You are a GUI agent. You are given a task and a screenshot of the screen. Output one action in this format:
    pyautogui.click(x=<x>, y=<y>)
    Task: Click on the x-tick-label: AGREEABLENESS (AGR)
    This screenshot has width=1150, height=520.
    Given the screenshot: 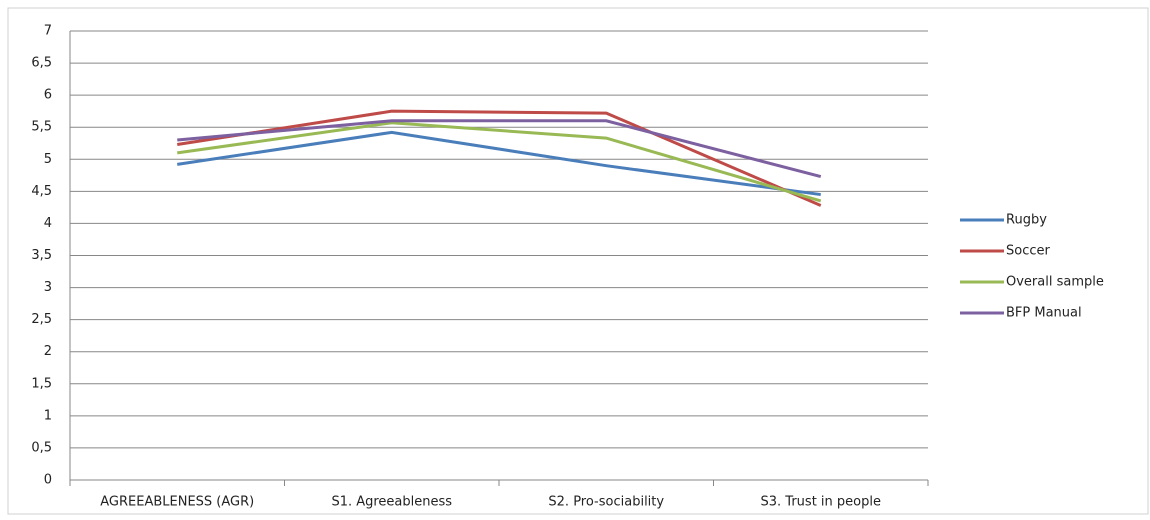 What is the action you would take?
    pyautogui.click(x=177, y=502)
    